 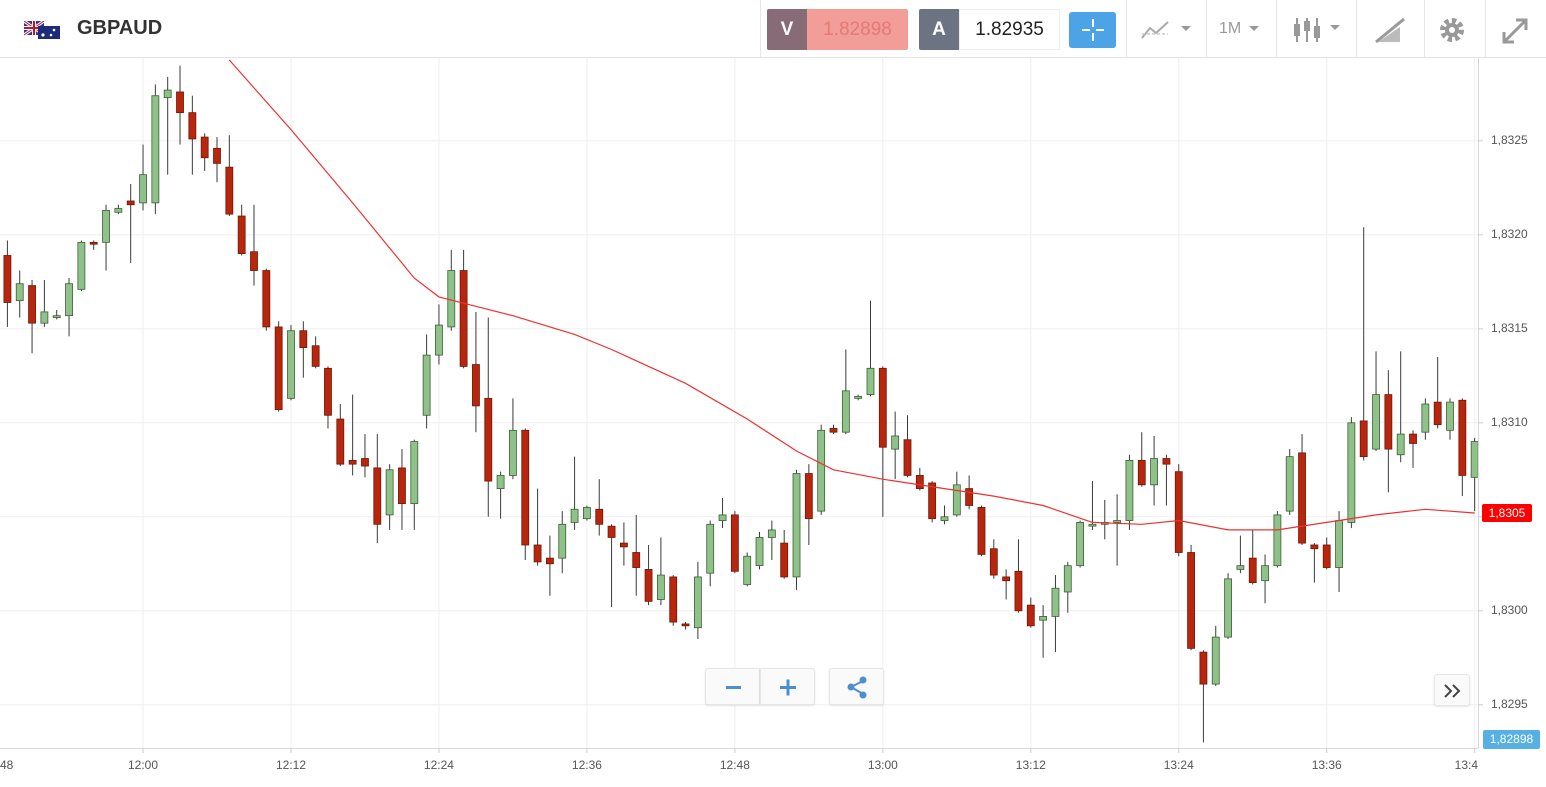 I want to click on indicator-dropdown, so click(x=1167, y=30).